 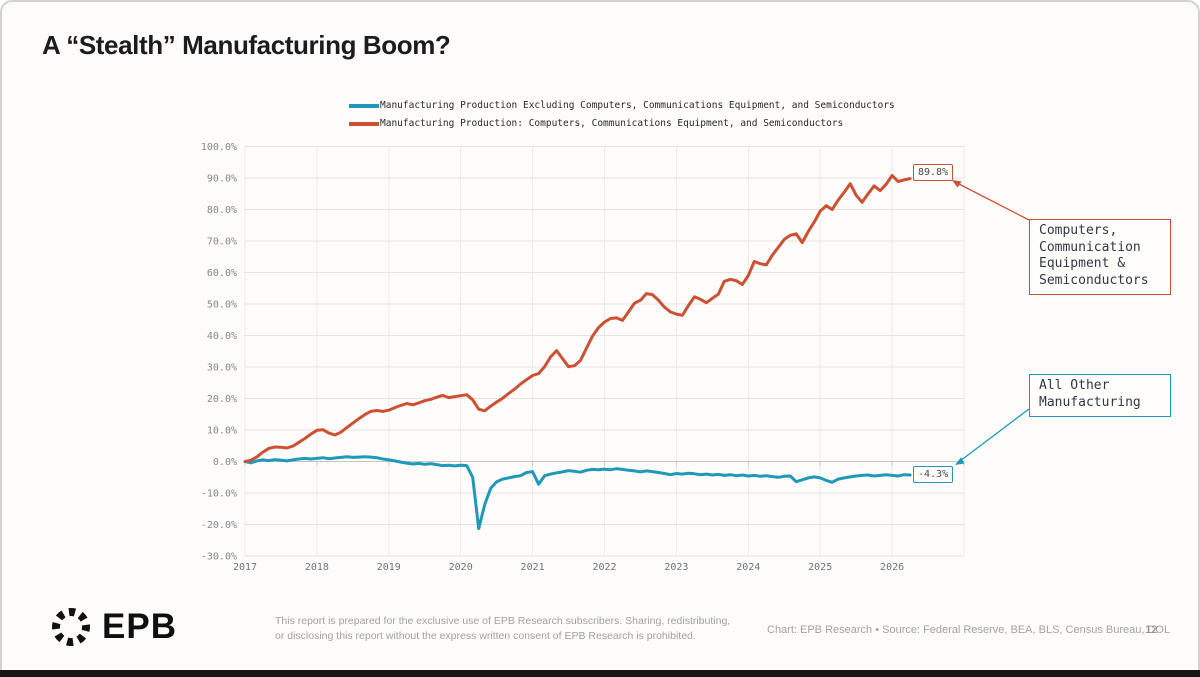 What do you see at coordinates (225, 462) in the screenshot?
I see `y-axis-tick-label: 0.0%` at bounding box center [225, 462].